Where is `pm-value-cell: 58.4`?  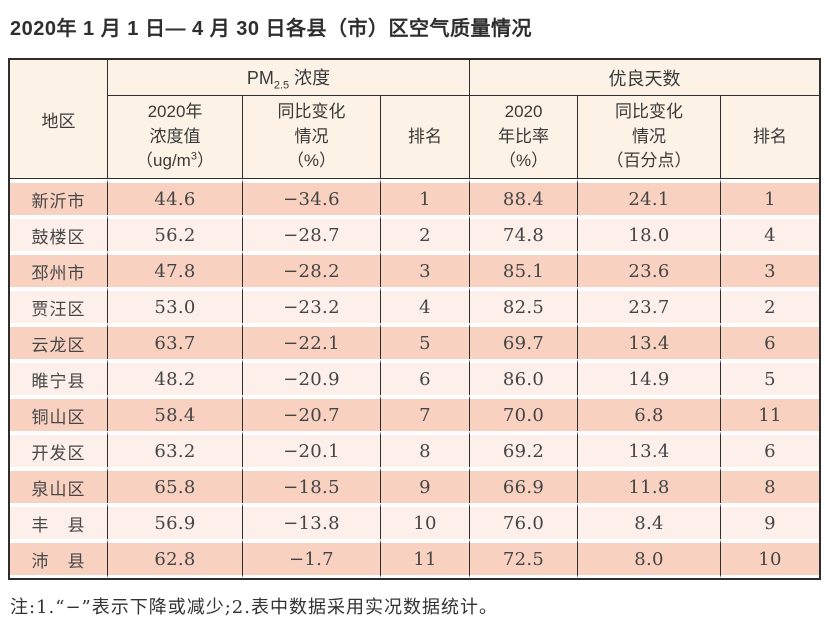 pm-value-cell: 58.4 is located at coordinates (174, 413).